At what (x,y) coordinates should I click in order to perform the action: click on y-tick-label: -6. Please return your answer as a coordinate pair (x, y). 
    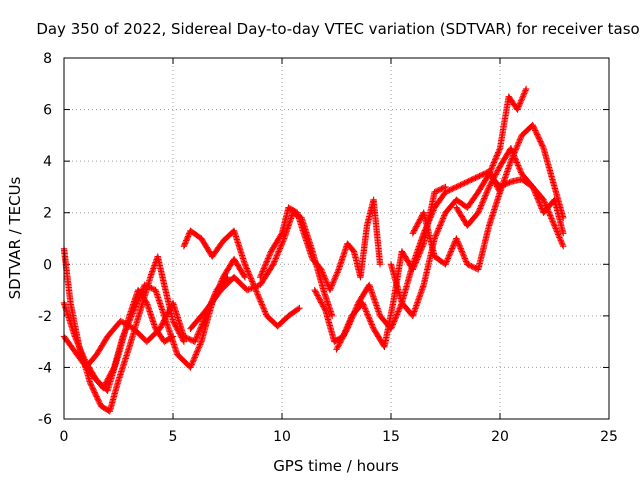
    Looking at the image, I should click on (45, 420).